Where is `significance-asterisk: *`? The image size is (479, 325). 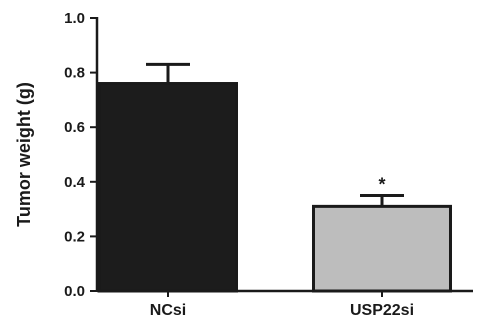
significance-asterisk: * is located at coordinates (381, 184).